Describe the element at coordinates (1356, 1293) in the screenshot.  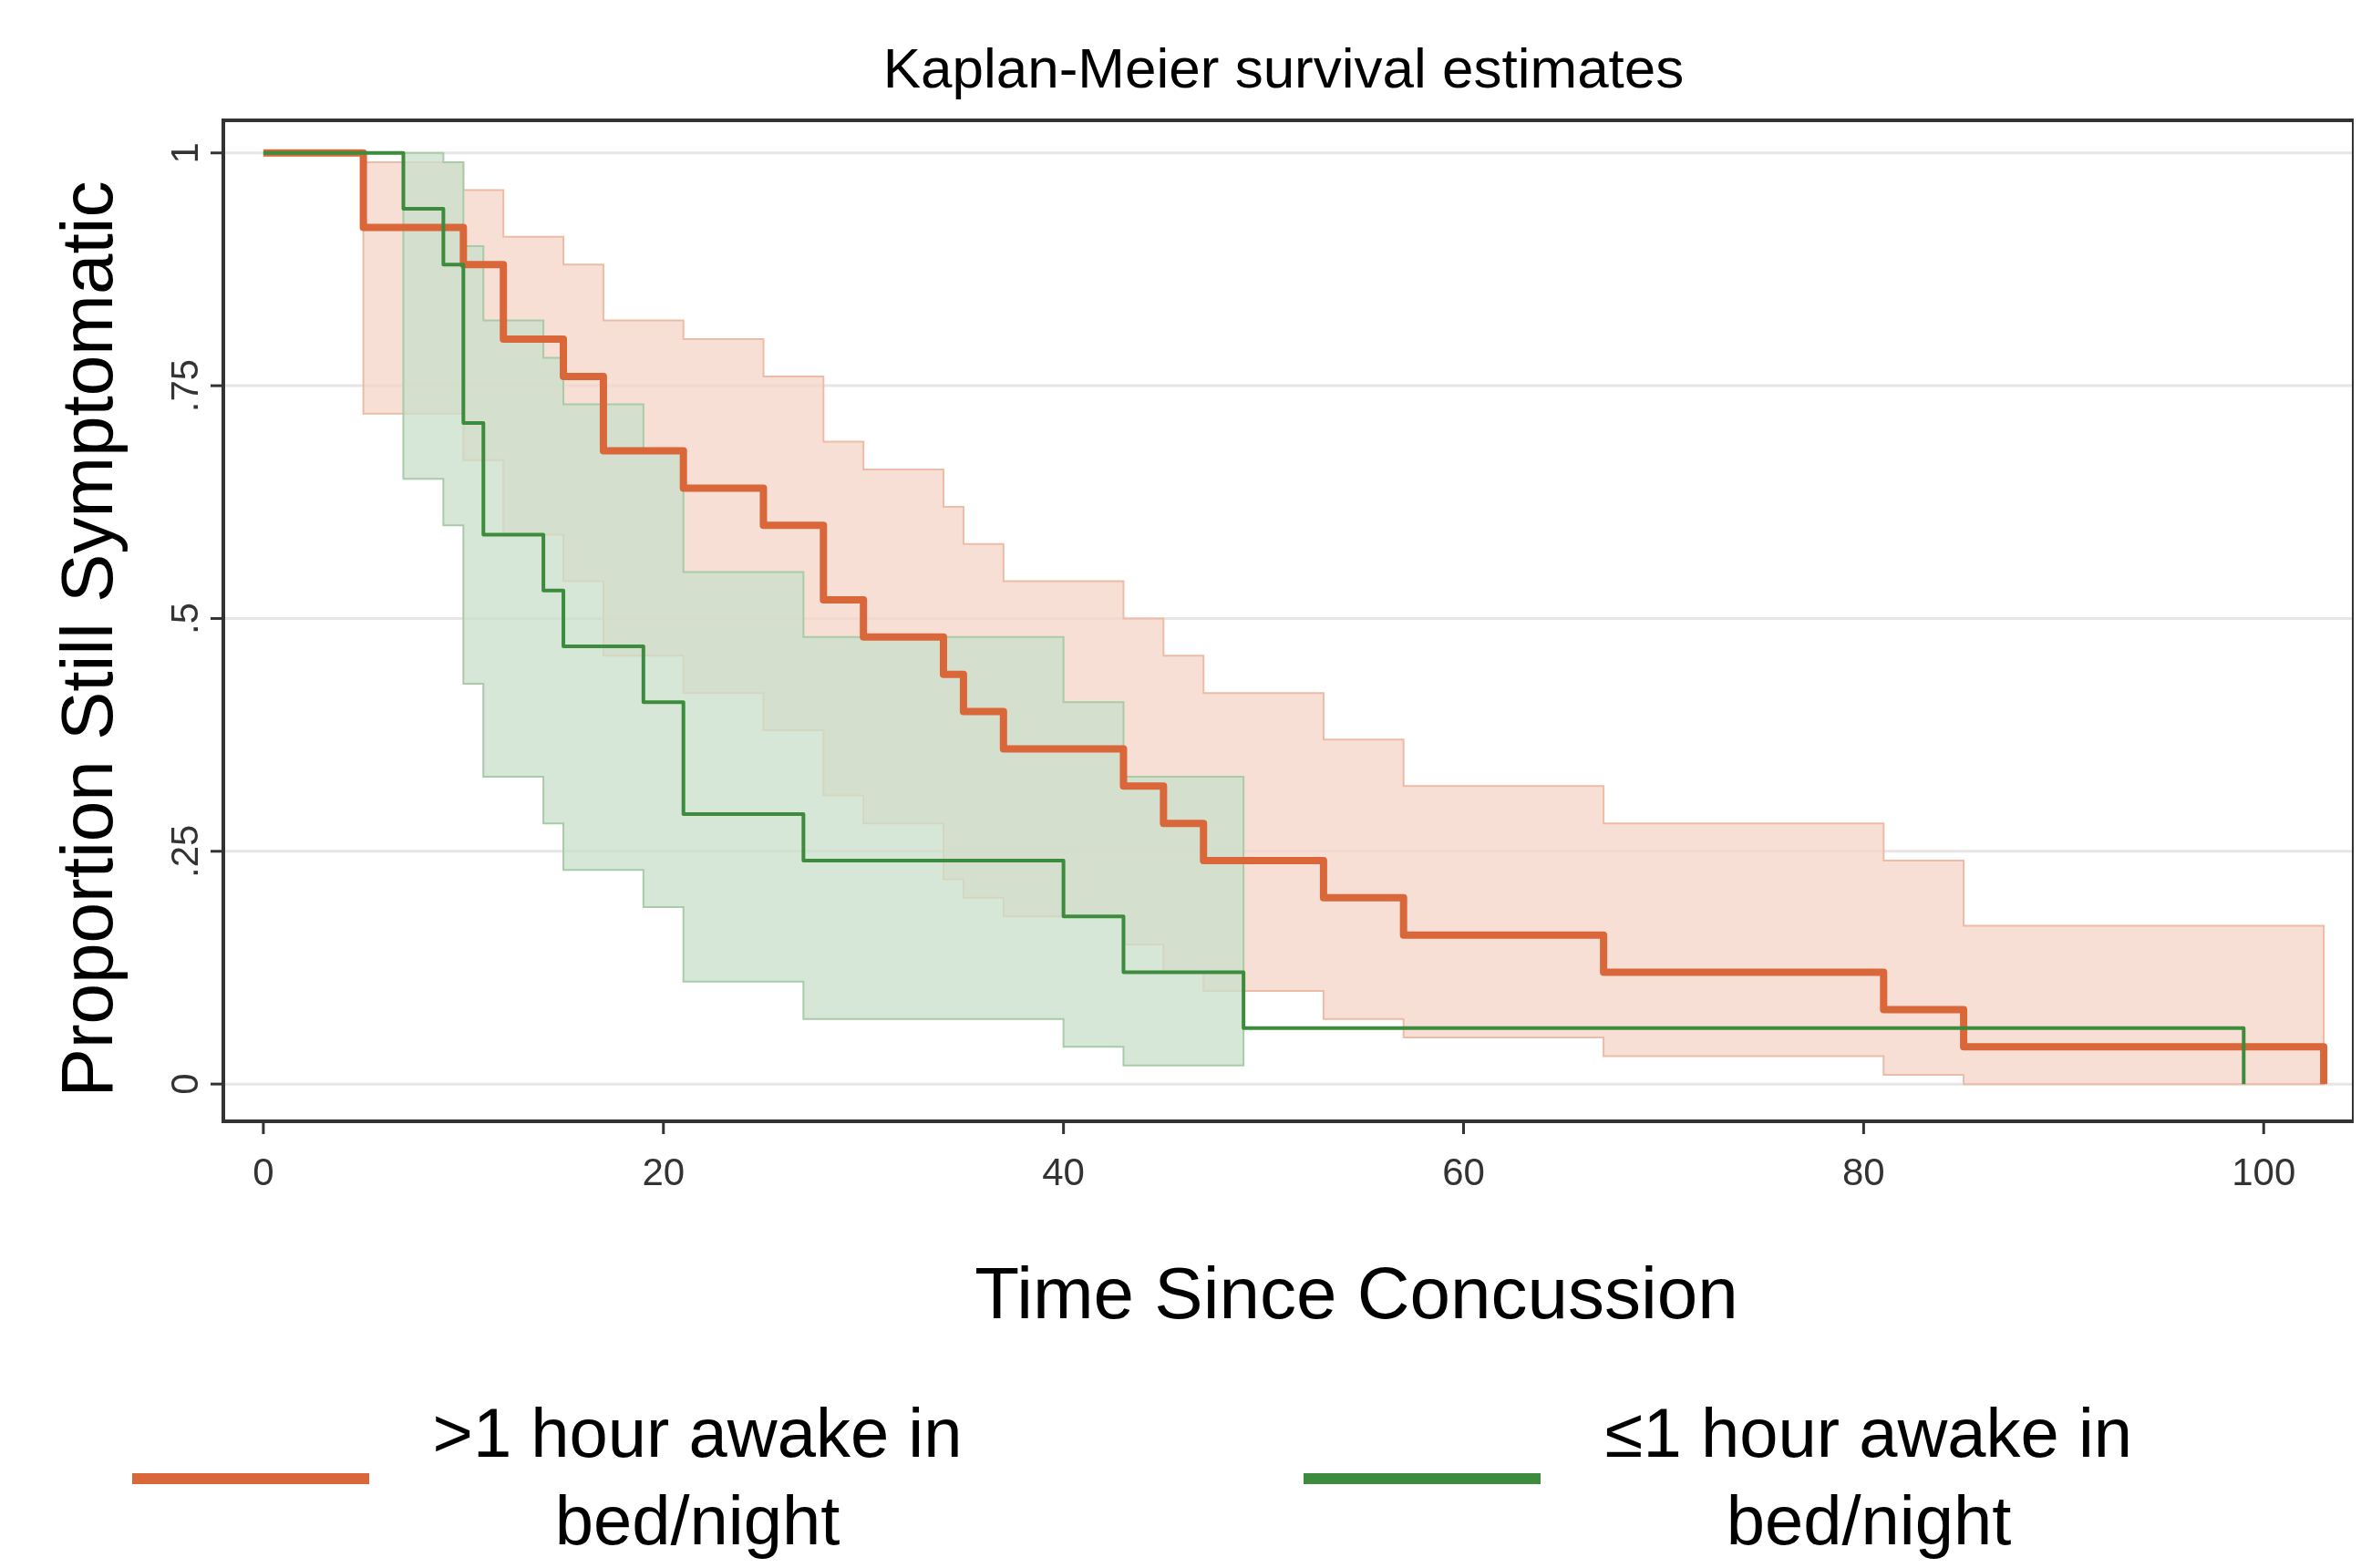
I see `x-axis-title: Time Since Concussion` at that location.